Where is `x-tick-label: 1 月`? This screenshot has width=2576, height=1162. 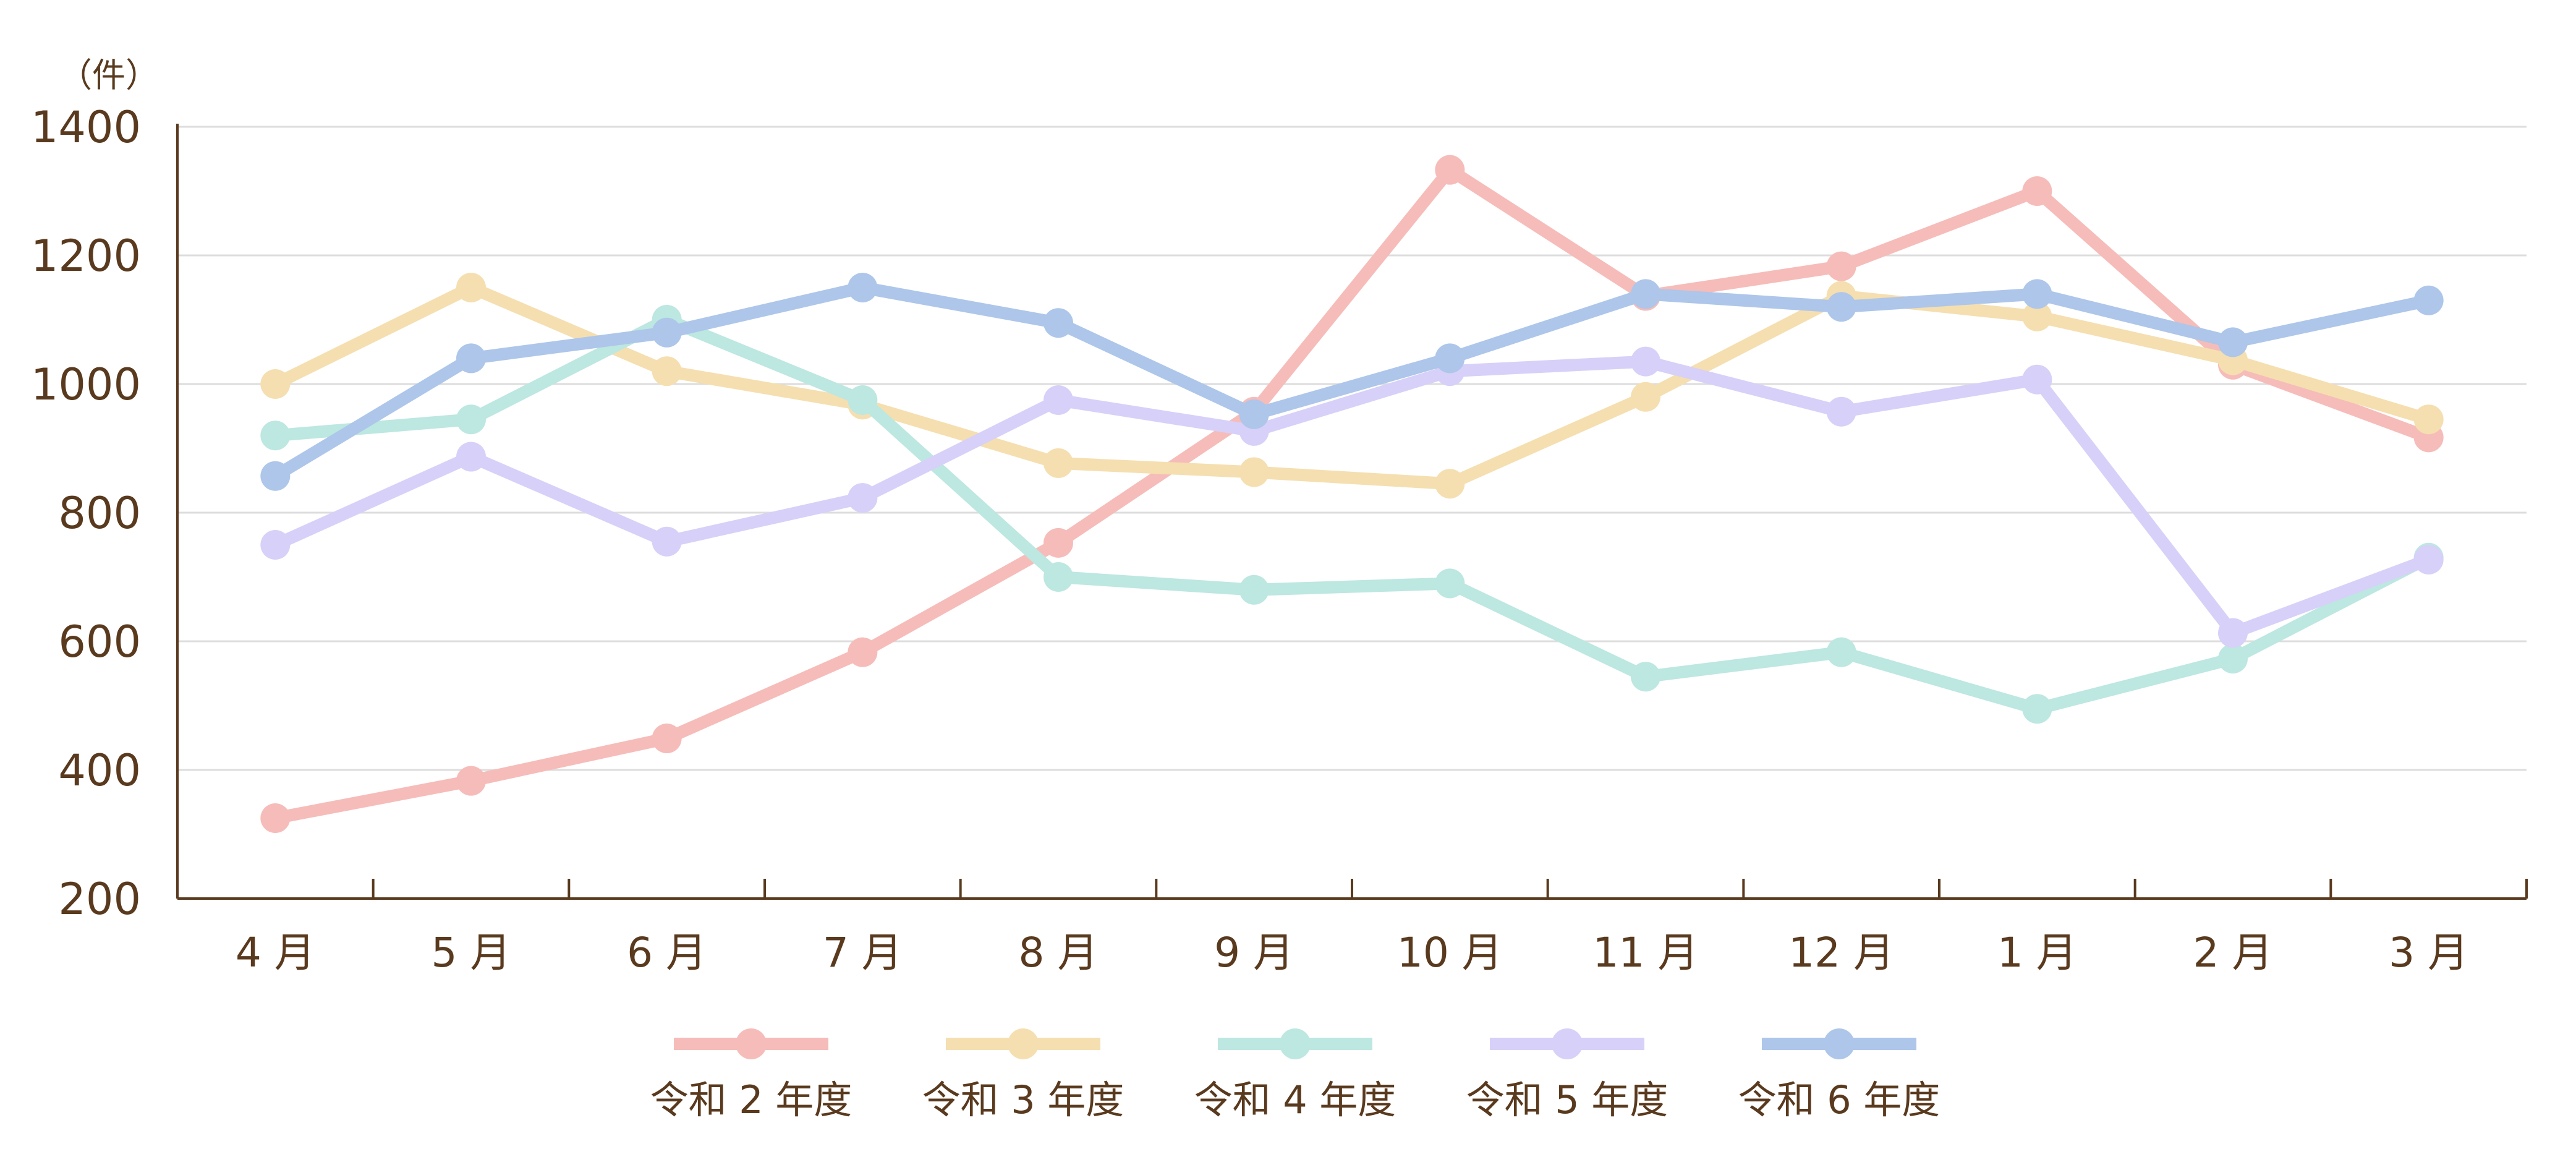 x-tick-label: 1 月 is located at coordinates (2037, 952).